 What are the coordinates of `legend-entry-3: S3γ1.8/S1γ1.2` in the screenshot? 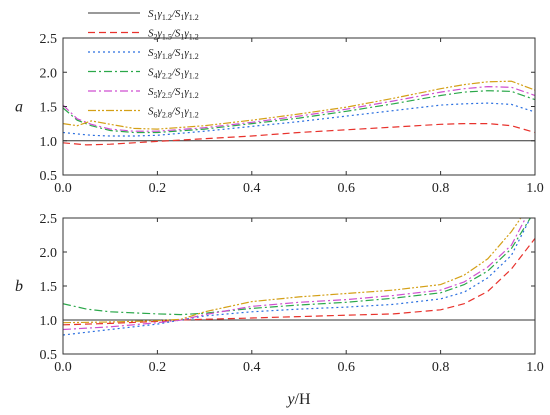 It's located at (173, 54).